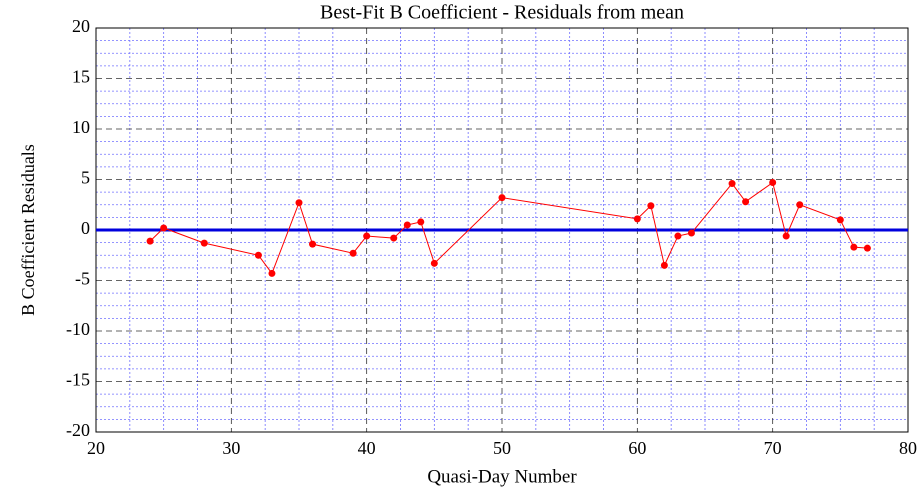 The height and width of the screenshot is (492, 922). What do you see at coordinates (81, 127) in the screenshot?
I see `y-tick-label: 10` at bounding box center [81, 127].